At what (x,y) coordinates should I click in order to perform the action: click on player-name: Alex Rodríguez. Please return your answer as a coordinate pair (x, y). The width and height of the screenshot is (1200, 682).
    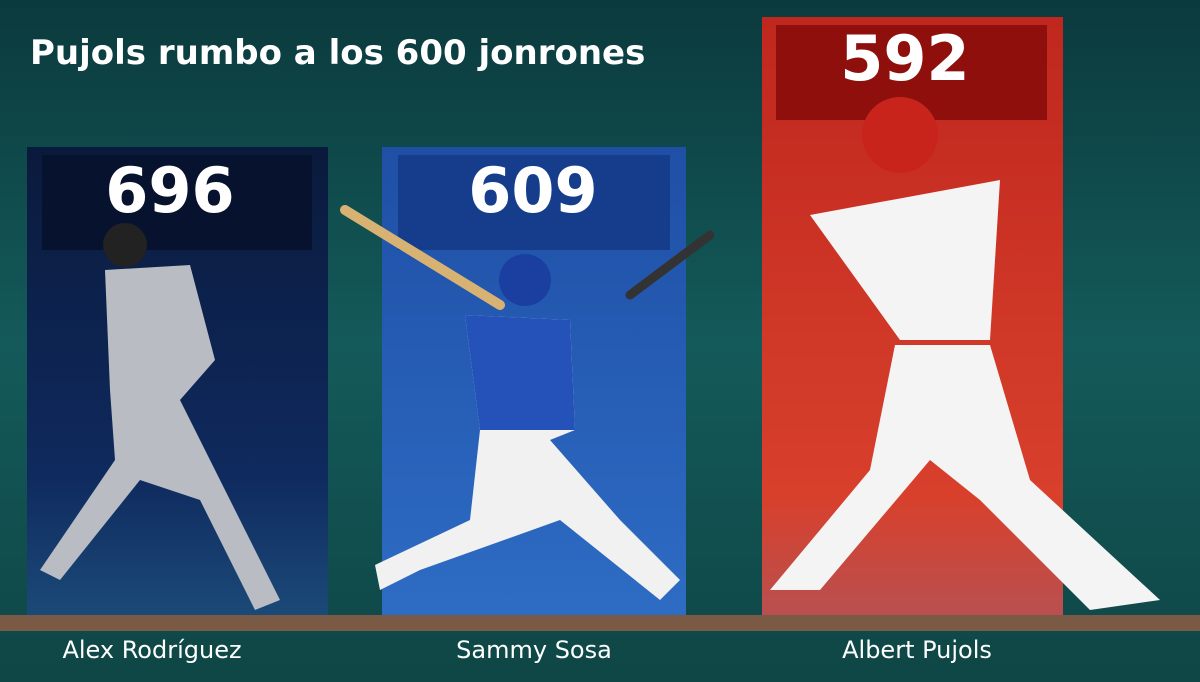
    Looking at the image, I should click on (151, 650).